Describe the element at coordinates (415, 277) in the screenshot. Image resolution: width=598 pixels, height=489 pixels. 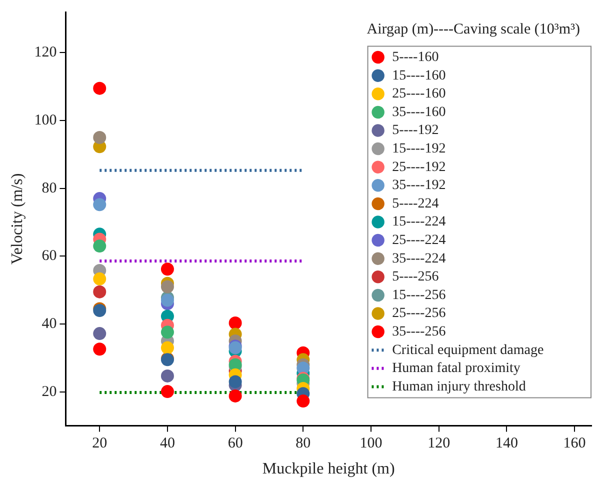
I see `legend-label: 5----256` at that location.